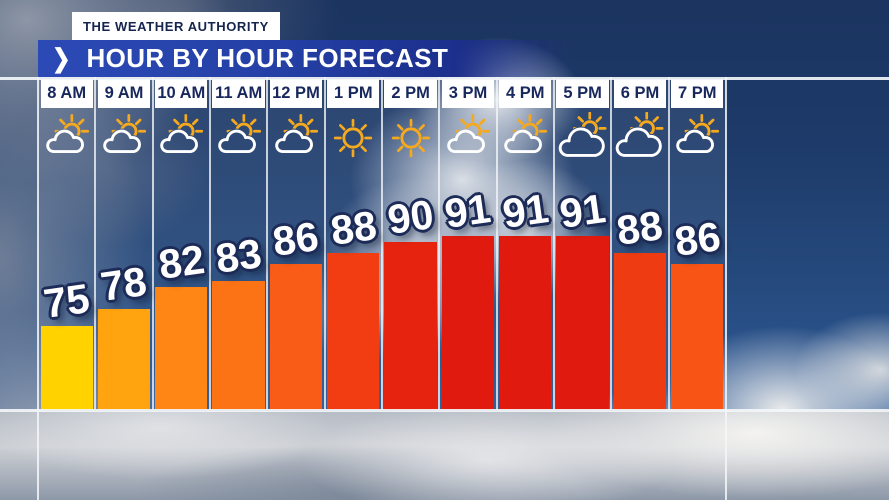 This screenshot has height=500, width=889. Describe the element at coordinates (410, 93) in the screenshot. I see `hour-label: 2 PM` at that location.